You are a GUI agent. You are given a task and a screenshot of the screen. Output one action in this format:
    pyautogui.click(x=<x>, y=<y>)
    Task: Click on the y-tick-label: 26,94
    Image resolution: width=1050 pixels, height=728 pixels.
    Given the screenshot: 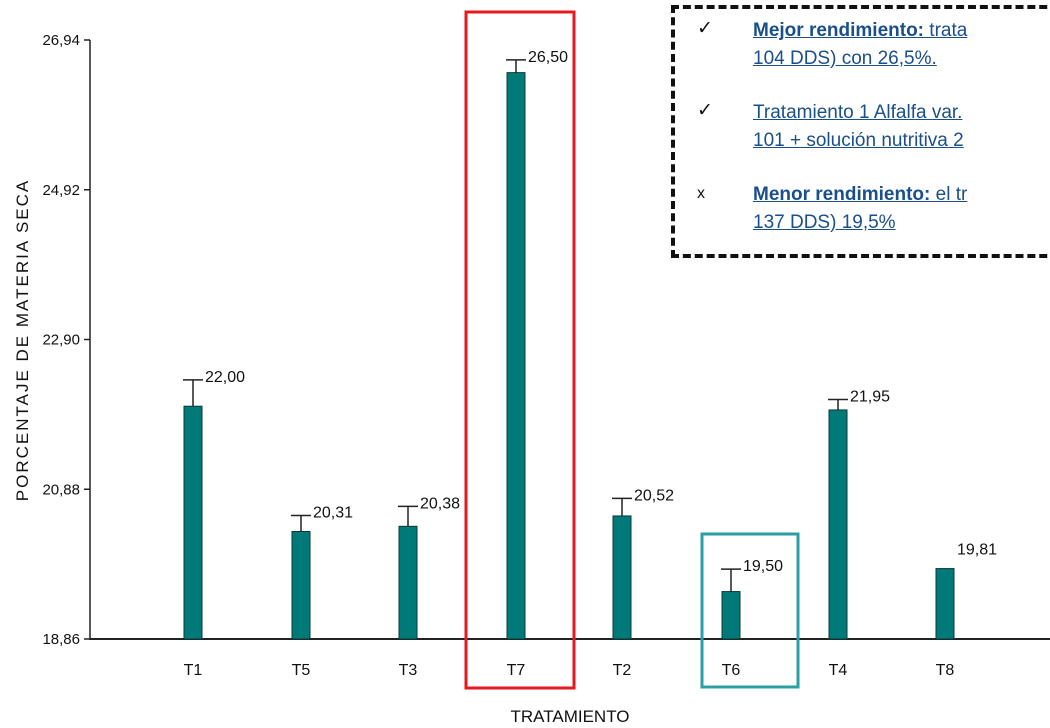 What is the action you would take?
    pyautogui.click(x=61, y=40)
    